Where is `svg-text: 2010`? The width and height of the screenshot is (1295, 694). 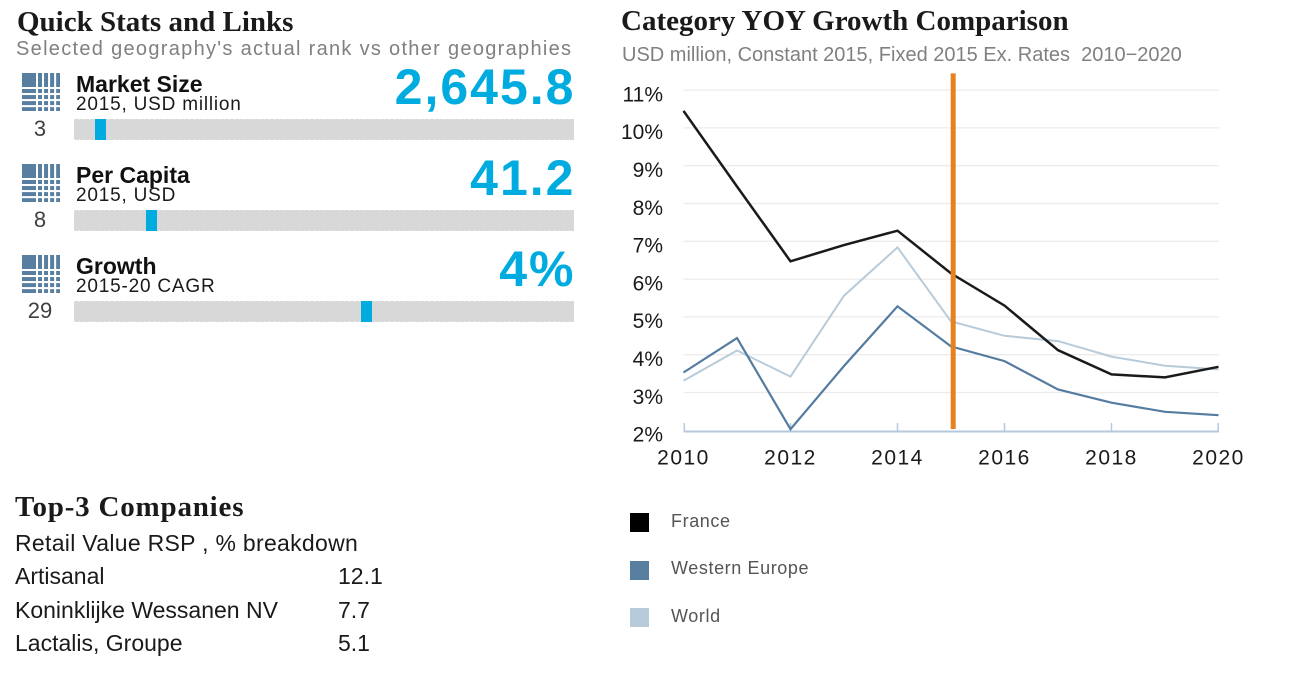 svg-text: 2010 is located at coordinates (683, 458).